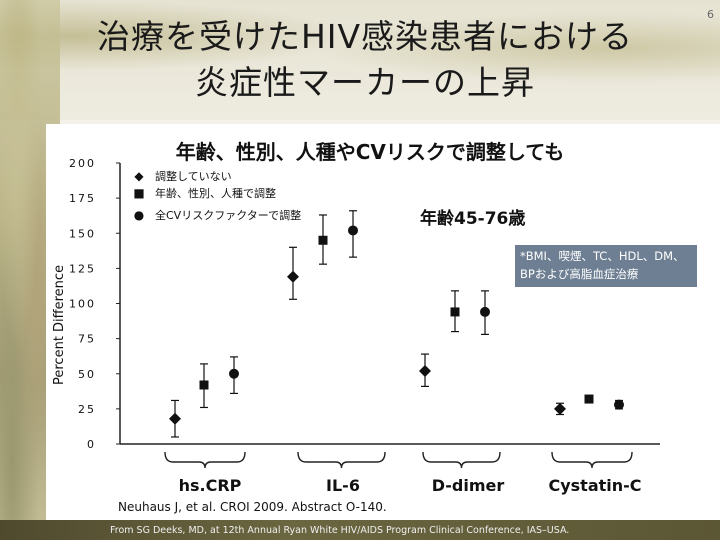 This screenshot has width=720, height=540. I want to click on x-category-hscrp: hs.CRP, so click(210, 485).